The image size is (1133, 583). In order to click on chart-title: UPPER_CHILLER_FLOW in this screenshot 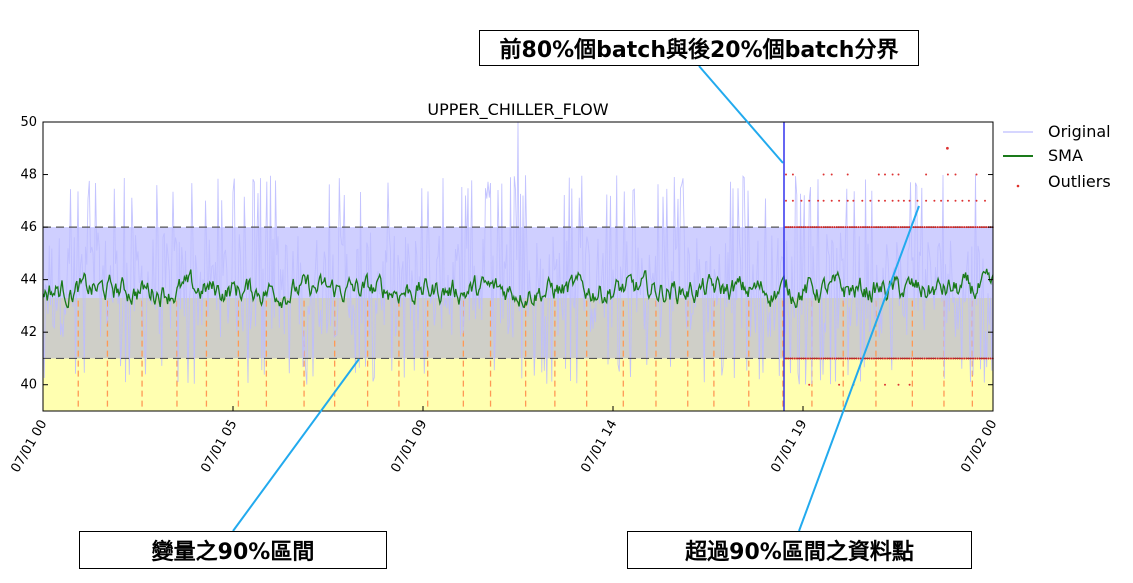, I will do `click(517, 110)`.